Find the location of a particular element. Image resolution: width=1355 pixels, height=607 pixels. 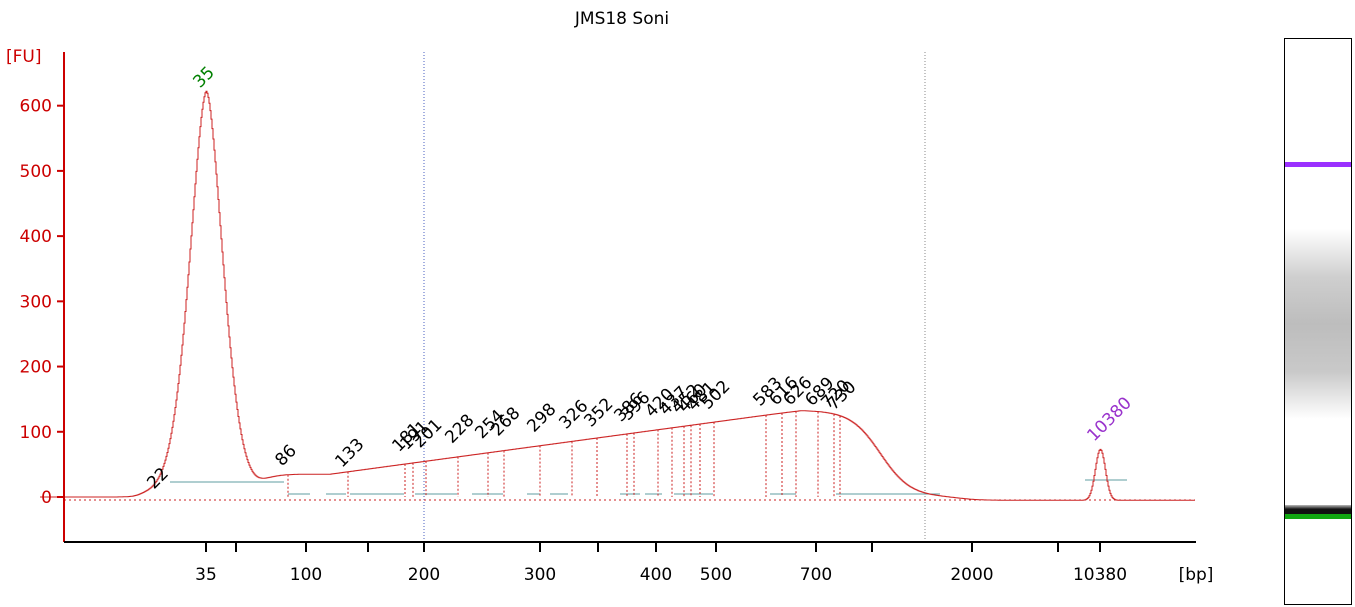

y-tick-label: 100 is located at coordinates (36, 433).